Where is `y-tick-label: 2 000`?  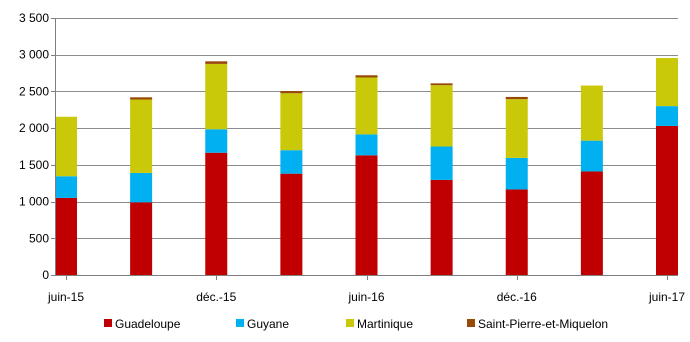 y-tick-label: 2 000 is located at coordinates (34, 128).